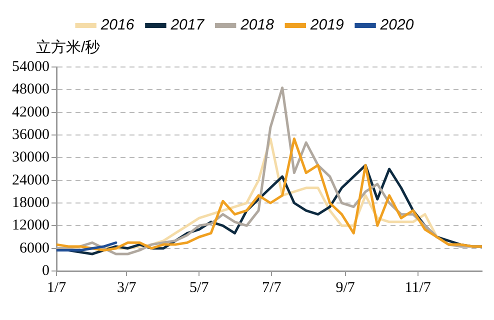  Describe the element at coordinates (257, 25) in the screenshot. I see `legend-label: 2018` at that location.